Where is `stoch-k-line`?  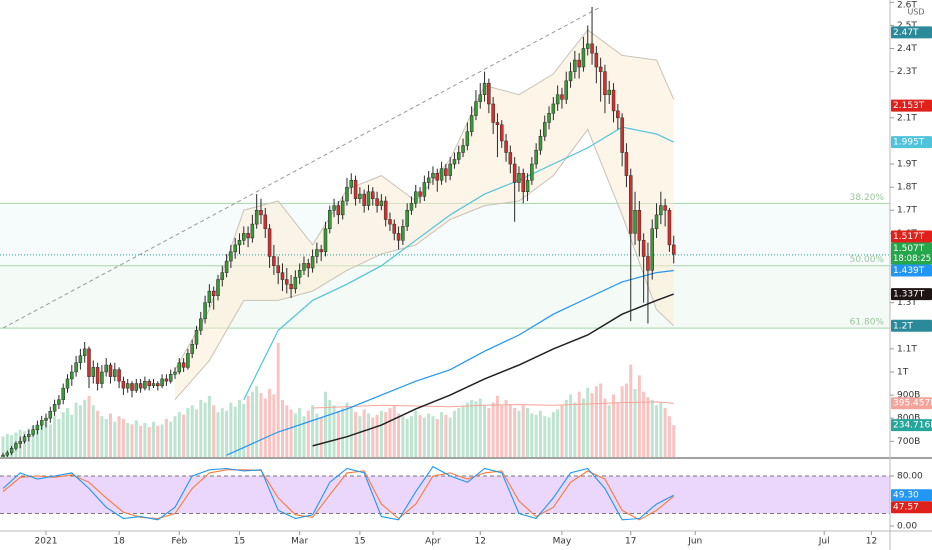
stoch-k-line is located at coordinates (338, 493).